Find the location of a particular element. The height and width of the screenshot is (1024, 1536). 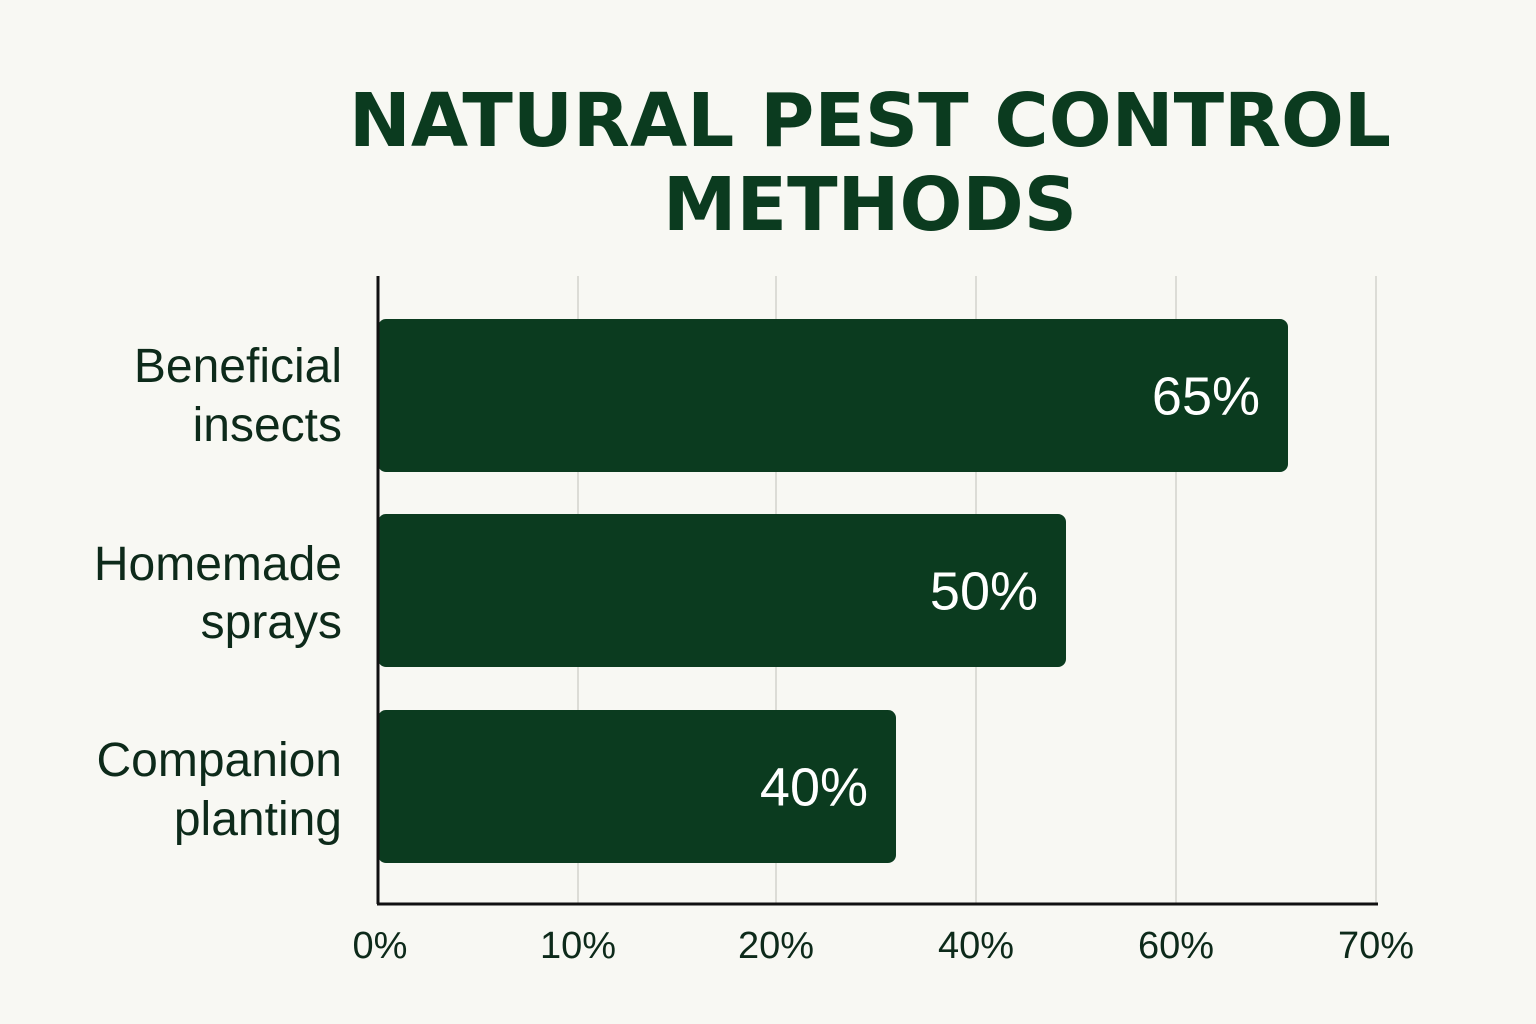

bar-value-label: 50% is located at coordinates (984, 592).